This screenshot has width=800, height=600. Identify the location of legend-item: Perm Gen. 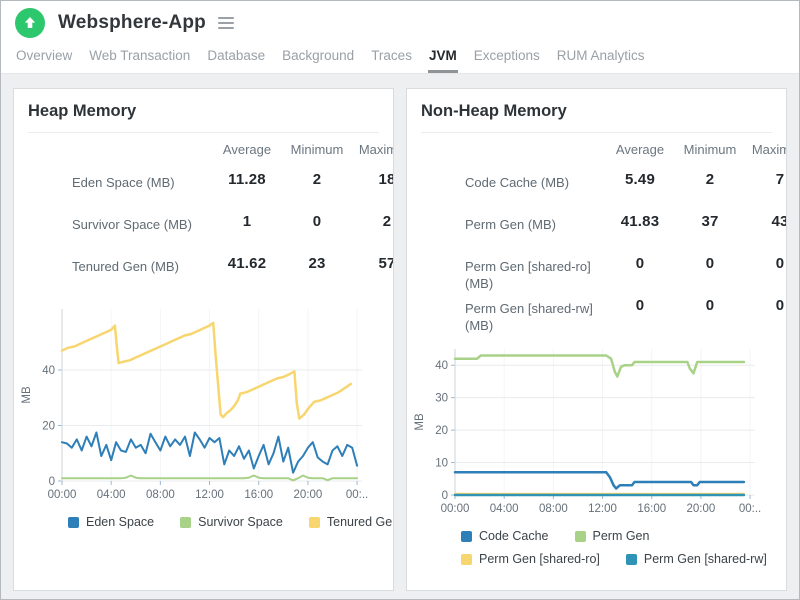
(612, 536).